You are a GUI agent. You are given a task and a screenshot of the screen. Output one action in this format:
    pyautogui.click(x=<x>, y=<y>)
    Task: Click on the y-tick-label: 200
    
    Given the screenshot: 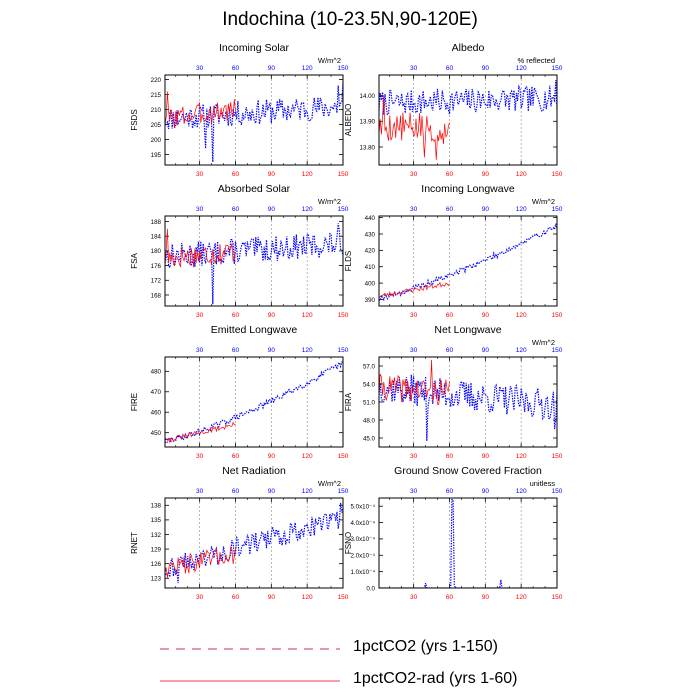 What is the action you would take?
    pyautogui.click(x=156, y=140)
    